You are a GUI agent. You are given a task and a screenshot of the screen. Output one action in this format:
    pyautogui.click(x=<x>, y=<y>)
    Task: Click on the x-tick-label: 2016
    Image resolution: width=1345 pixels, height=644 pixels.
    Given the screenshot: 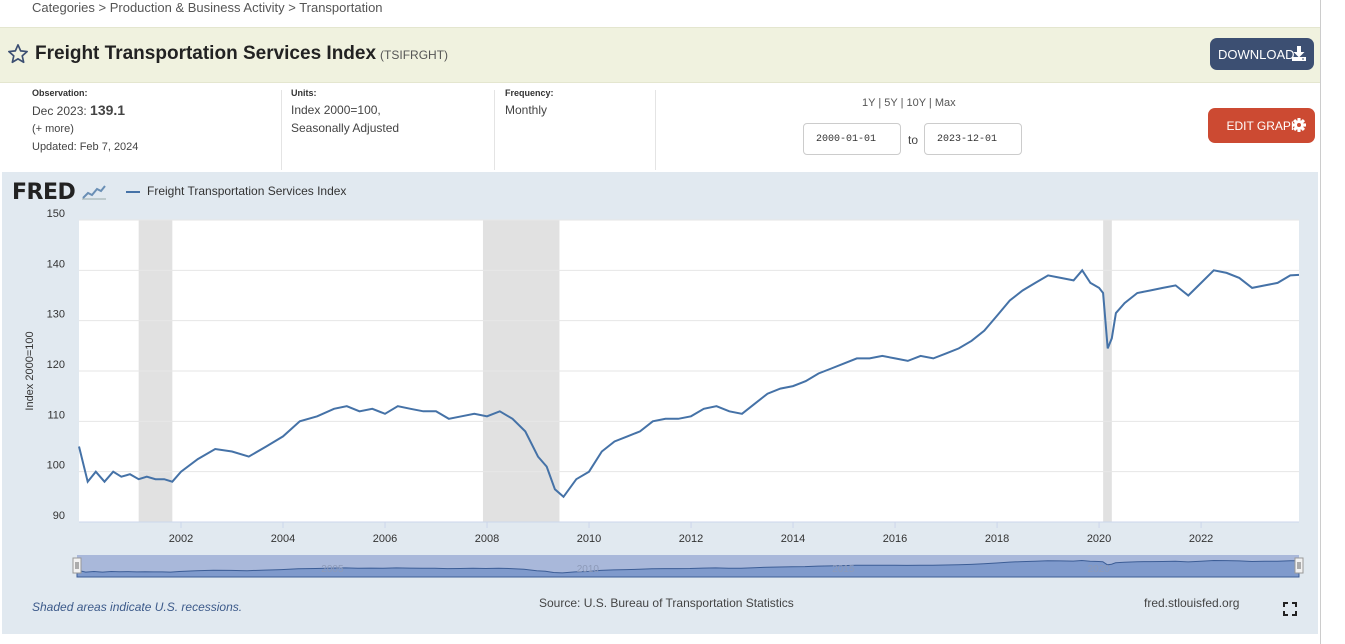 What is the action you would take?
    pyautogui.click(x=895, y=539)
    